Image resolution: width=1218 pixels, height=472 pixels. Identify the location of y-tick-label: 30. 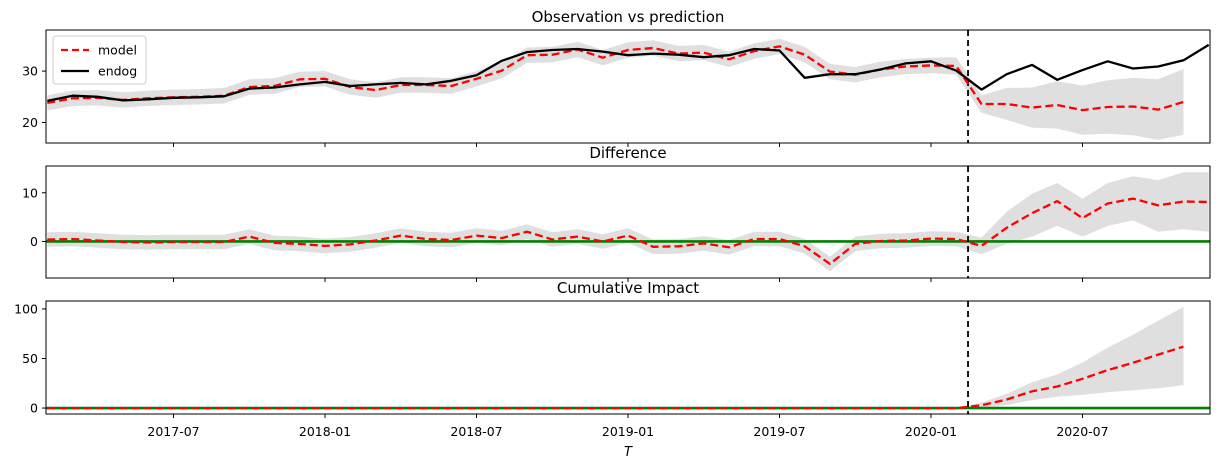
(30, 71).